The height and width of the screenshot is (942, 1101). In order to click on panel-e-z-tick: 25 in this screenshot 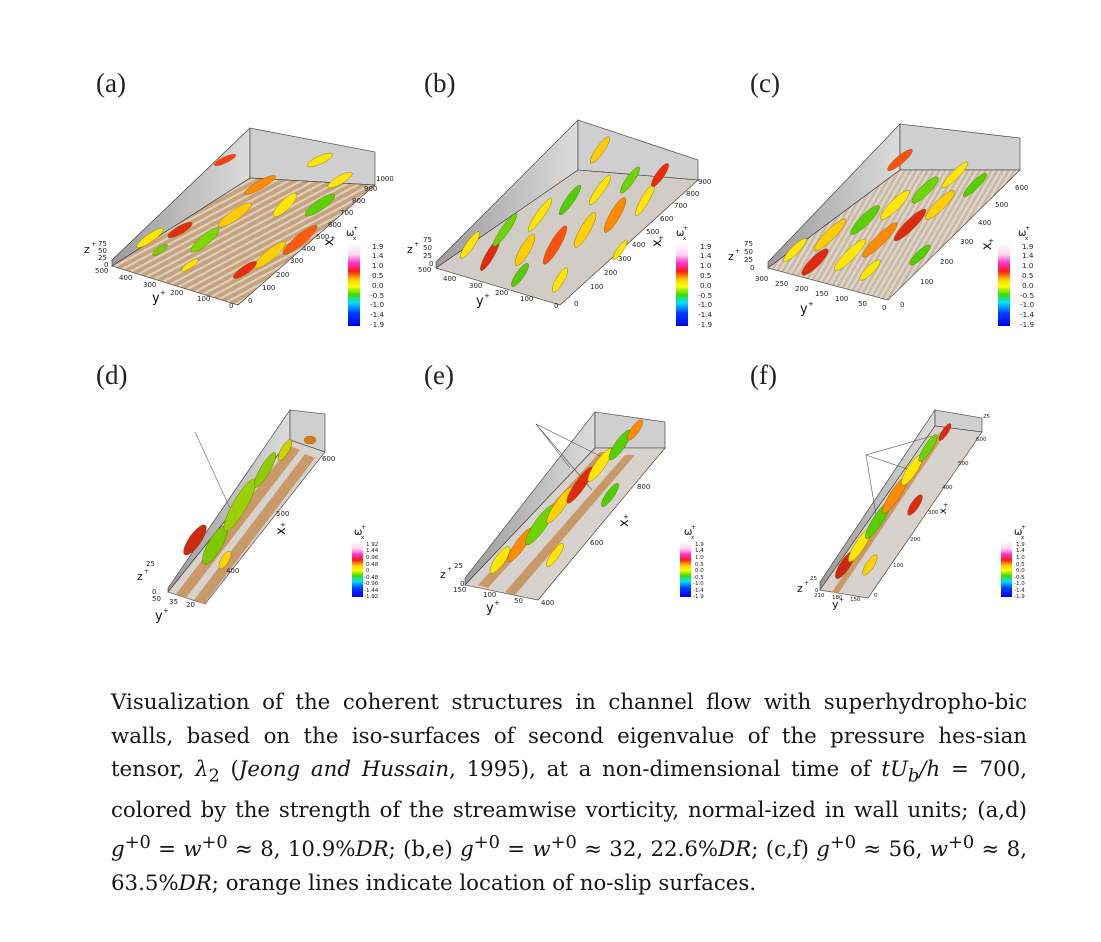, I will do `click(458, 566)`.